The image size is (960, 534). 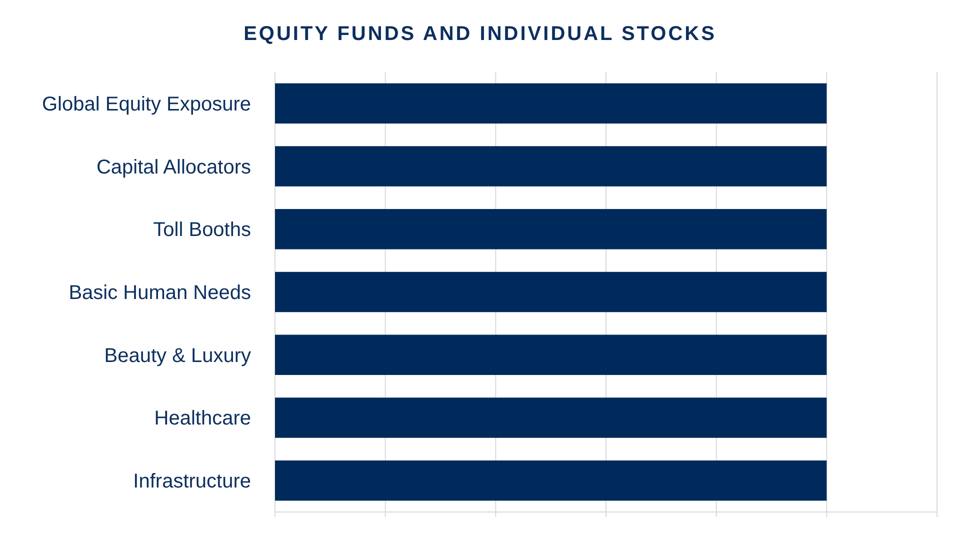 What do you see at coordinates (173, 167) in the screenshot?
I see `y-tick-label: Capital Allocators` at bounding box center [173, 167].